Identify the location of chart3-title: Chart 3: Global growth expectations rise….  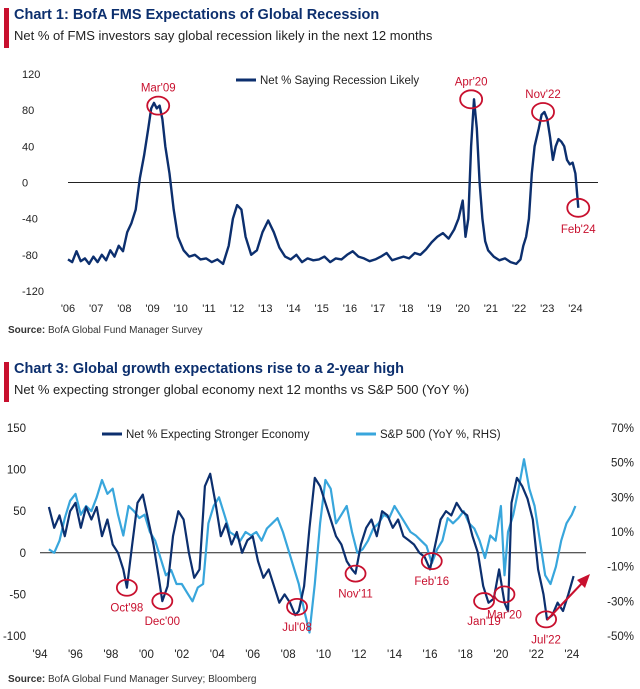
(209, 369).